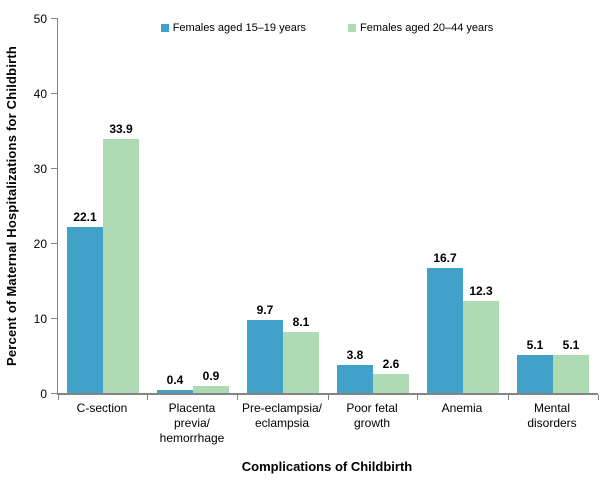 This screenshot has height=496, width=600. Describe the element at coordinates (553, 205) in the screenshot. I see `bar-group: 5.1 5.1` at that location.